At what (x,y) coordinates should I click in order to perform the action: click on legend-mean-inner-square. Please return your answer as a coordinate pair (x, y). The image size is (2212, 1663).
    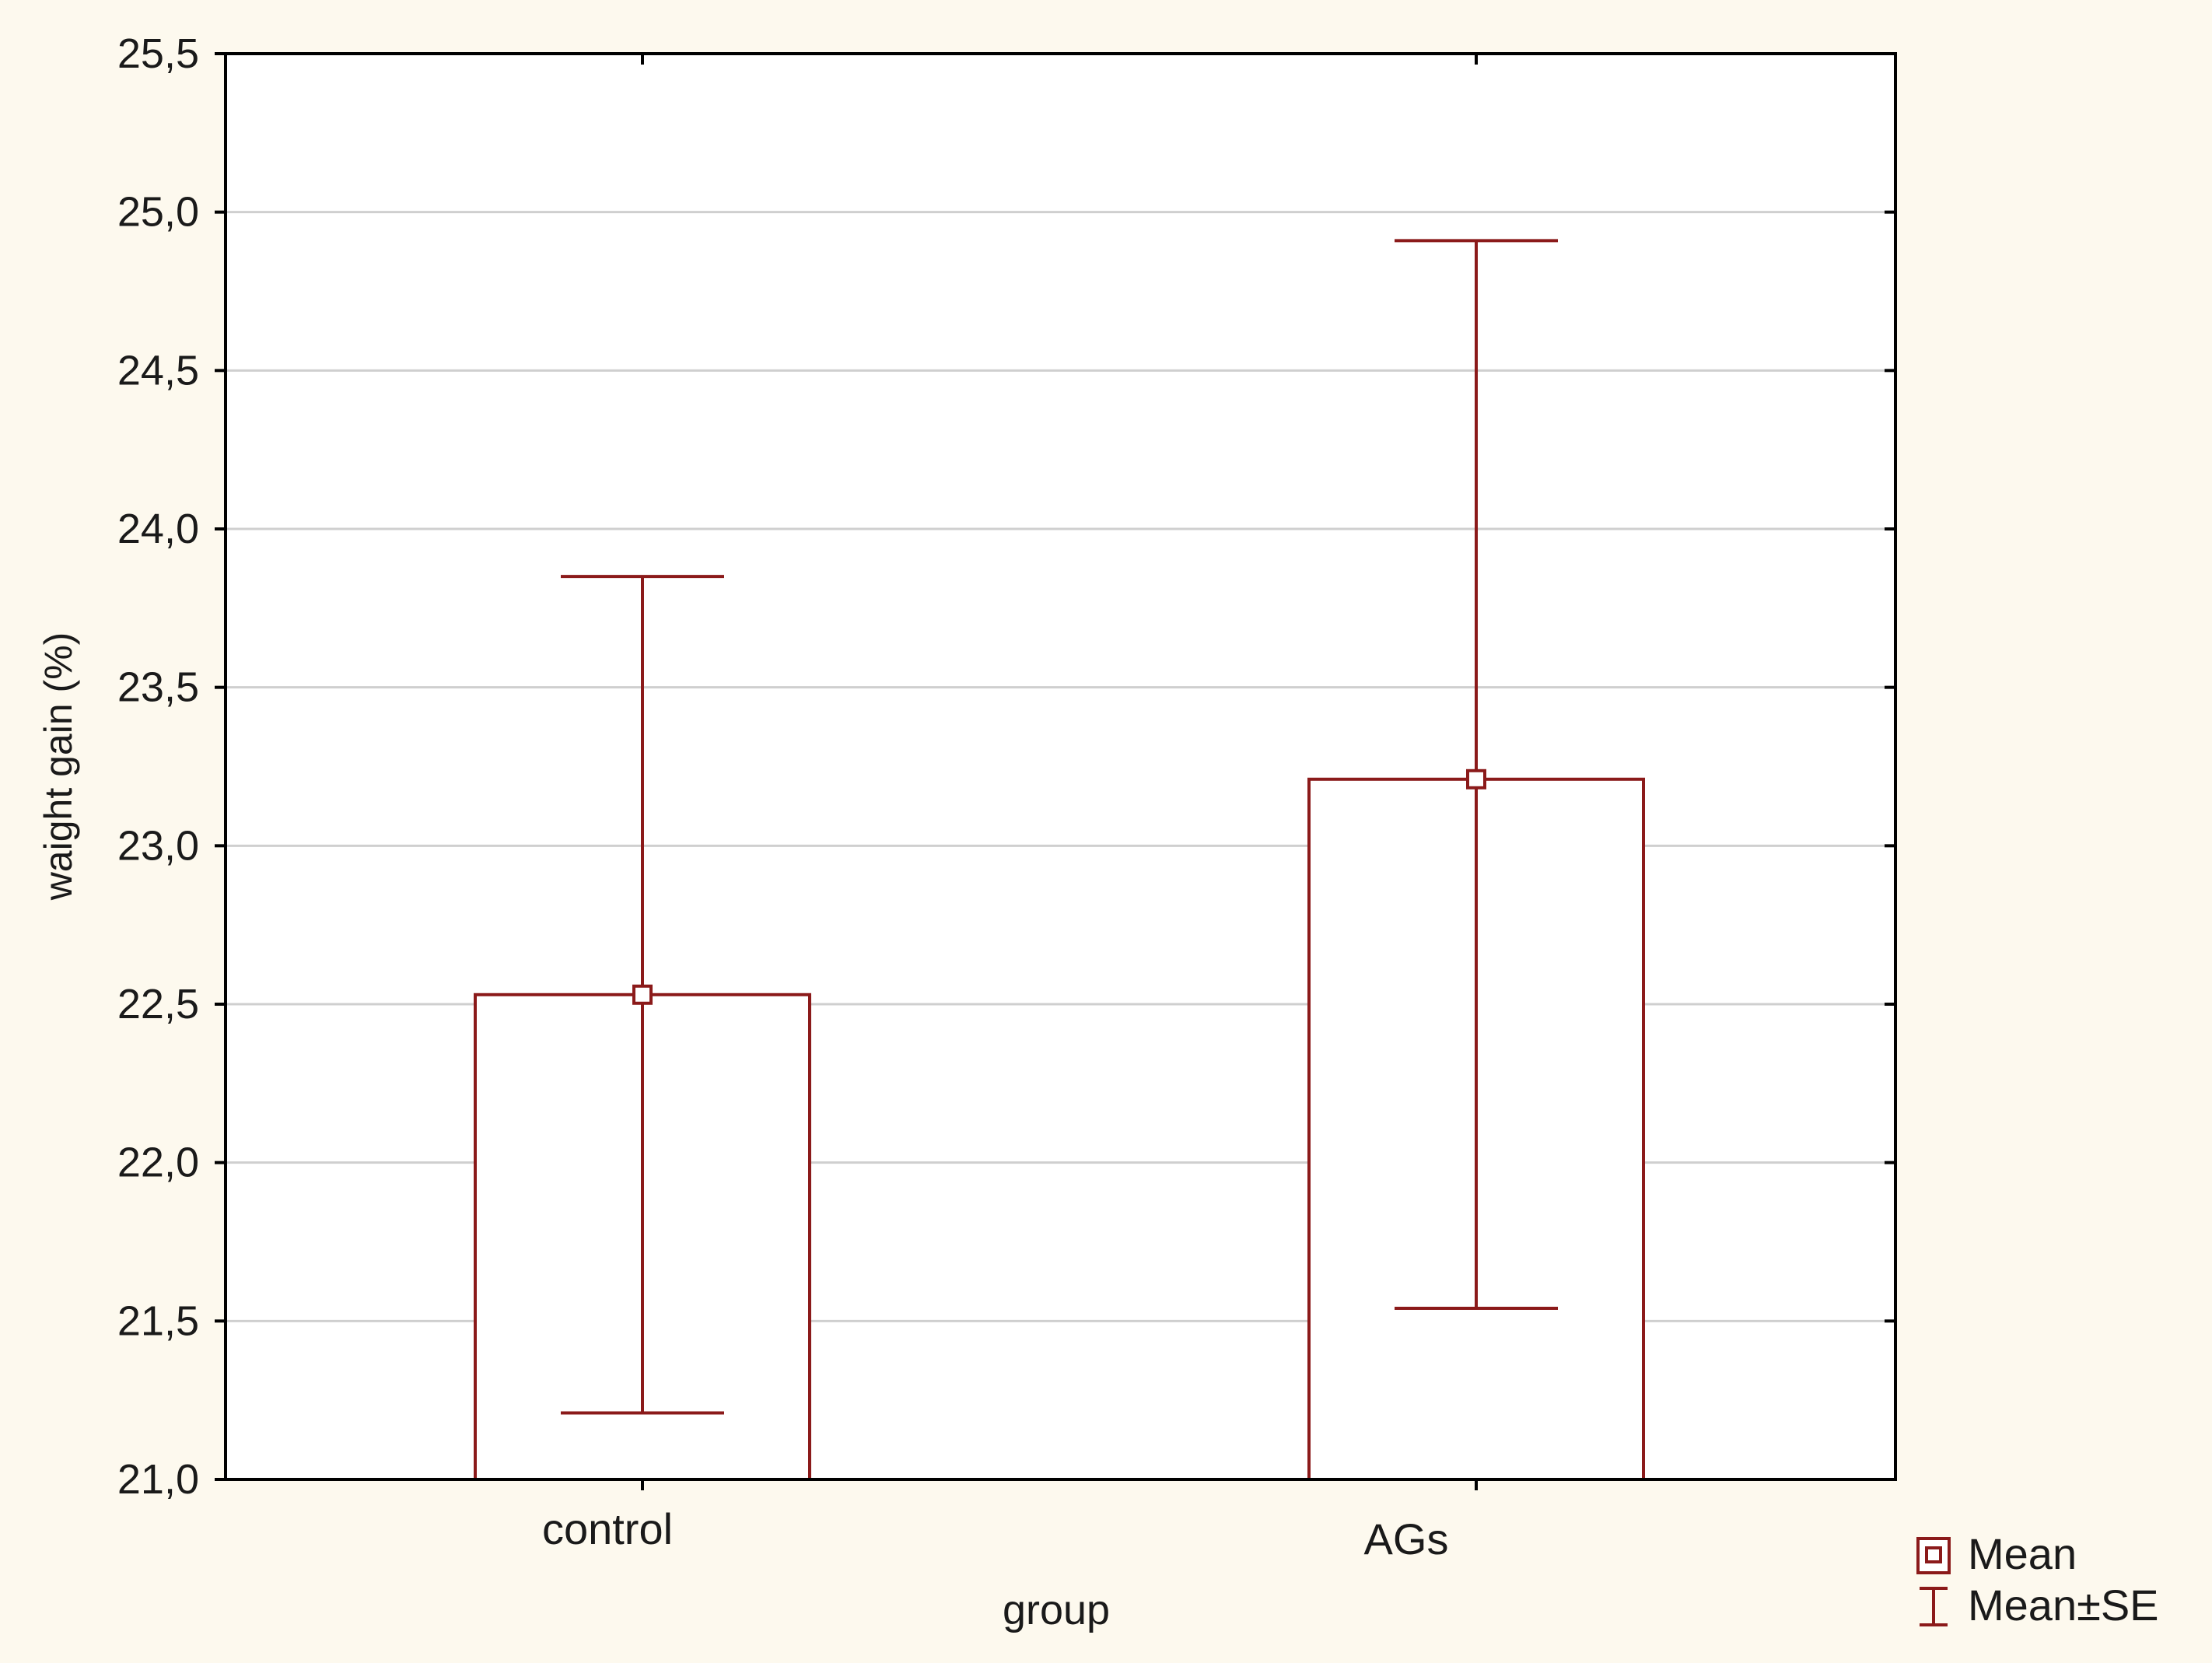
    Looking at the image, I should click on (1934, 1554).